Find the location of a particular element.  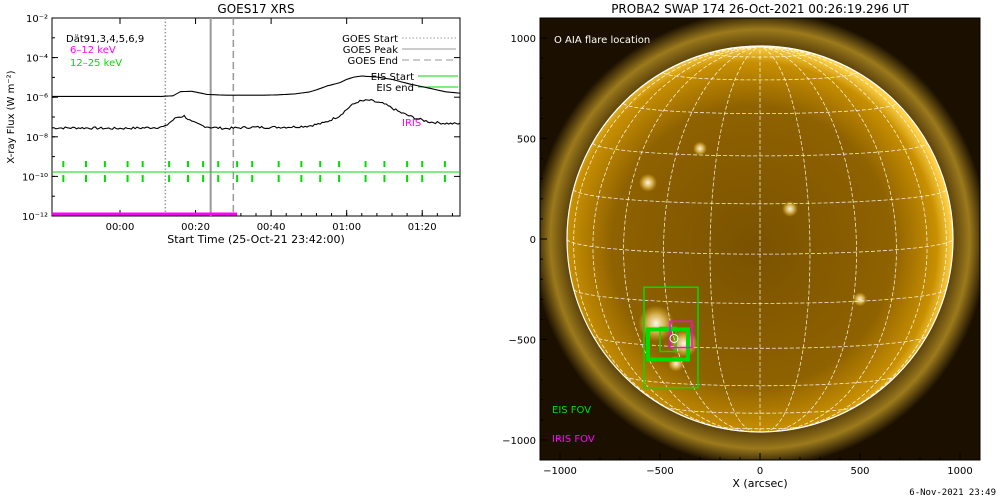

goes-y-axis-label: X-ray Flux (W m⁻²) is located at coordinates (11, 116).